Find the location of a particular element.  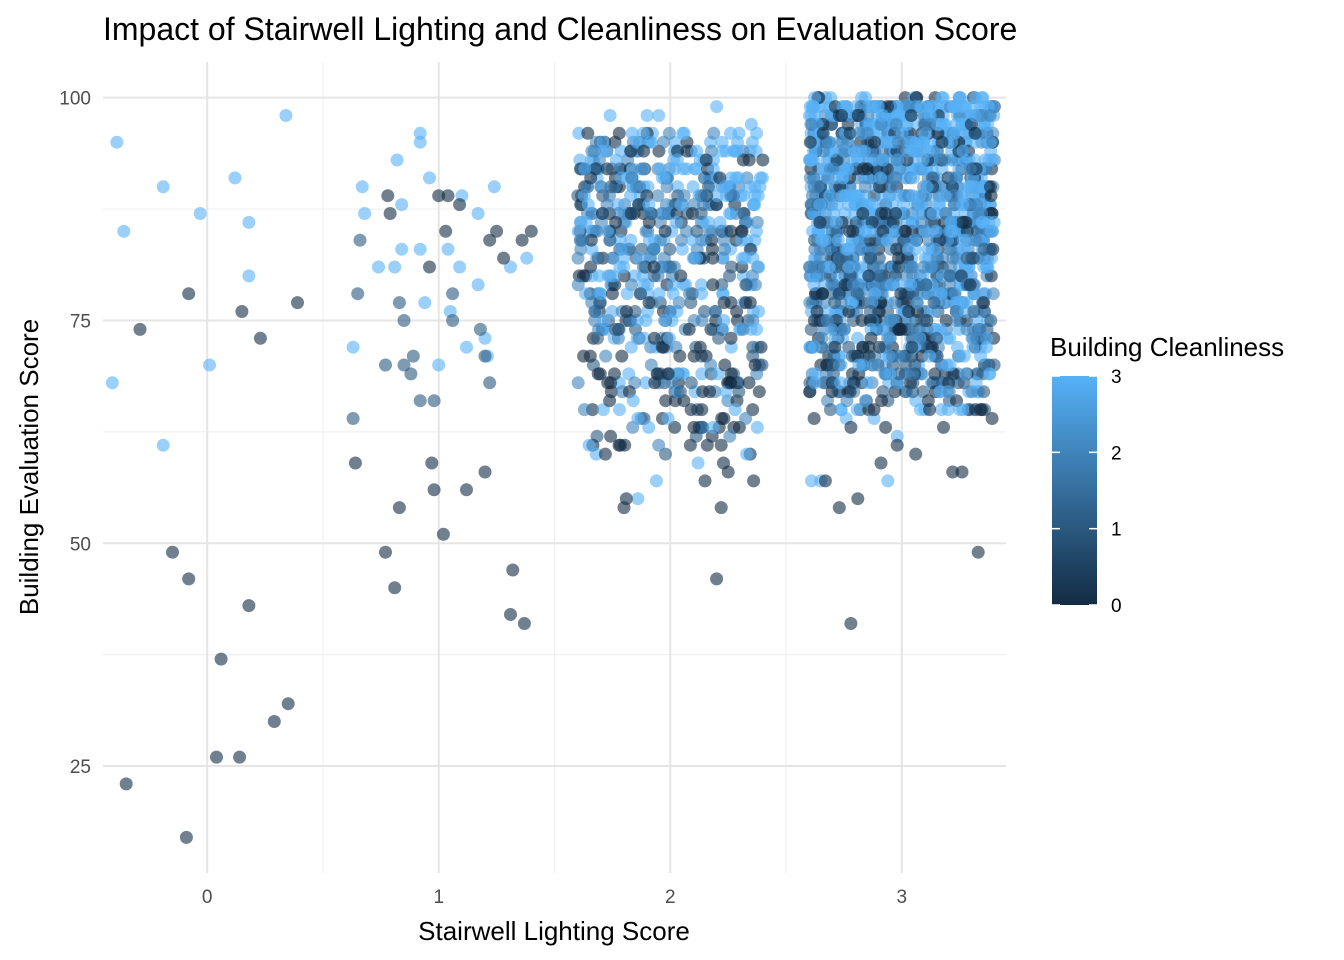

y-tick-label: 75 is located at coordinates (80, 321).